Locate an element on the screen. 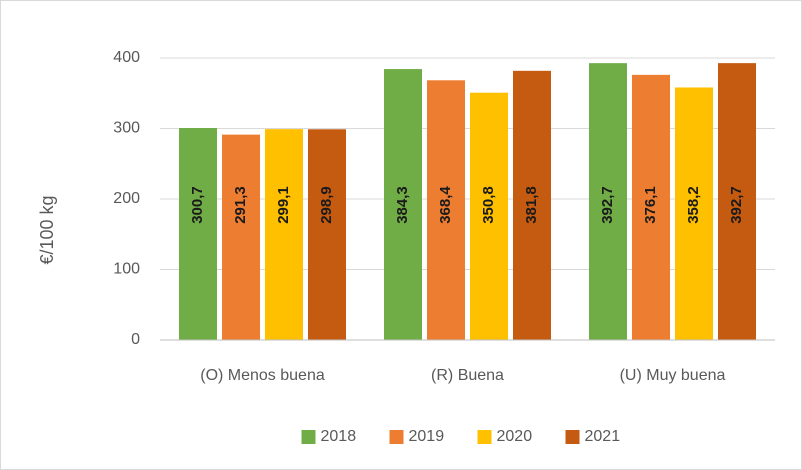 This screenshot has height=470, width=802. value-label: 384,3 is located at coordinates (402, 205).